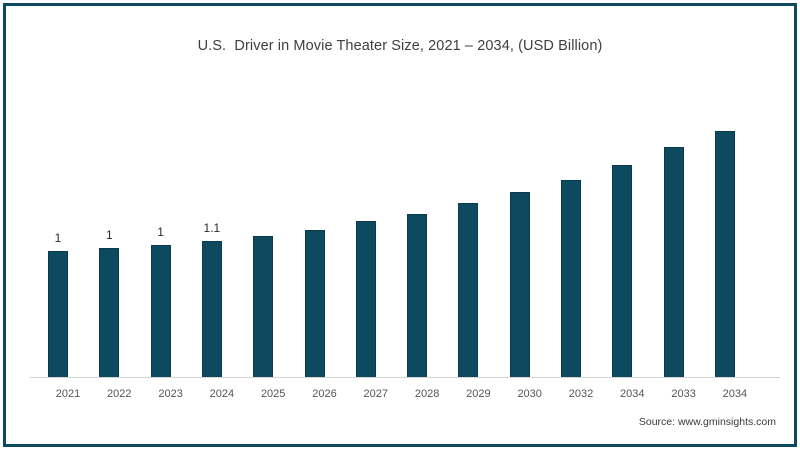 This screenshot has height=450, width=800. What do you see at coordinates (478, 394) in the screenshot?
I see `x-tick-2029: 2029` at bounding box center [478, 394].